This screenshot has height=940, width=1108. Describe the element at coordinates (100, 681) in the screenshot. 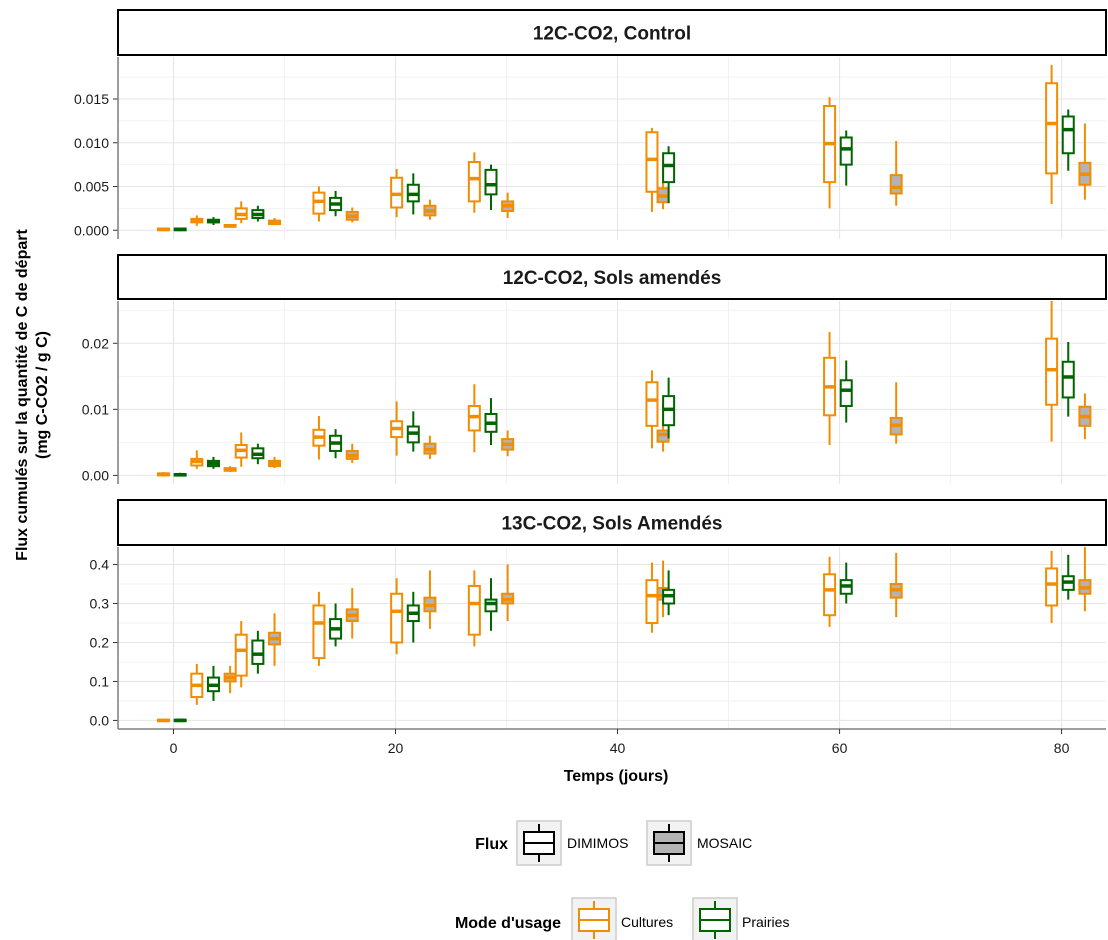

I see `y-tick-label: 0.1` at that location.